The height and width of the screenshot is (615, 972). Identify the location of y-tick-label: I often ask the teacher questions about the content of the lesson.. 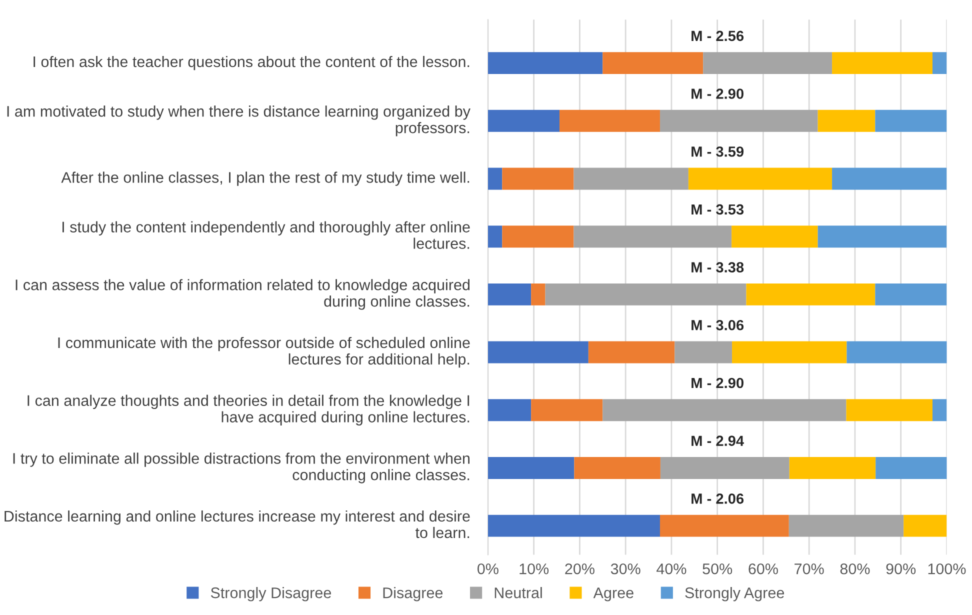
(252, 63).